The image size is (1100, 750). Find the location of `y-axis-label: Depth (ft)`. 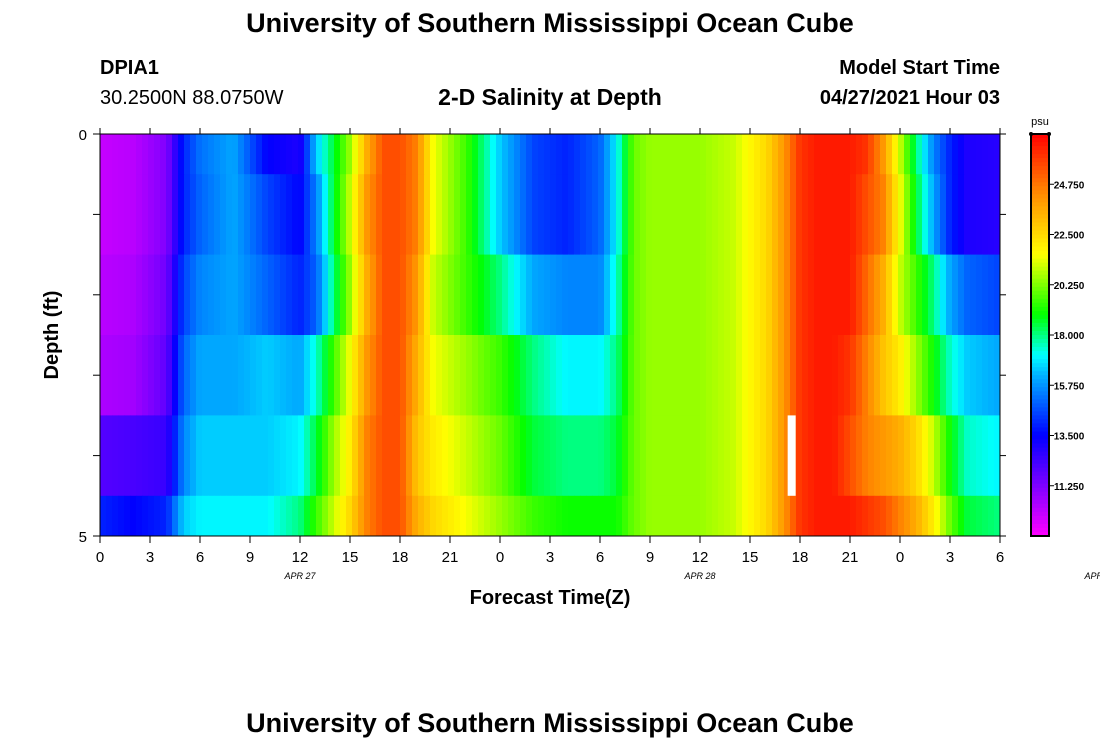

y-axis-label: Depth (ft) is located at coordinates (52, 335).